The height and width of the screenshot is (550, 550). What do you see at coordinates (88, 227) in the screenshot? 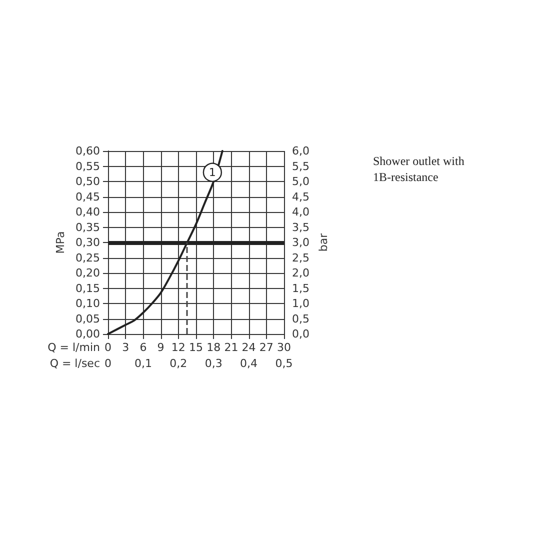
I see `y-tick-label: 0,35` at bounding box center [88, 227].